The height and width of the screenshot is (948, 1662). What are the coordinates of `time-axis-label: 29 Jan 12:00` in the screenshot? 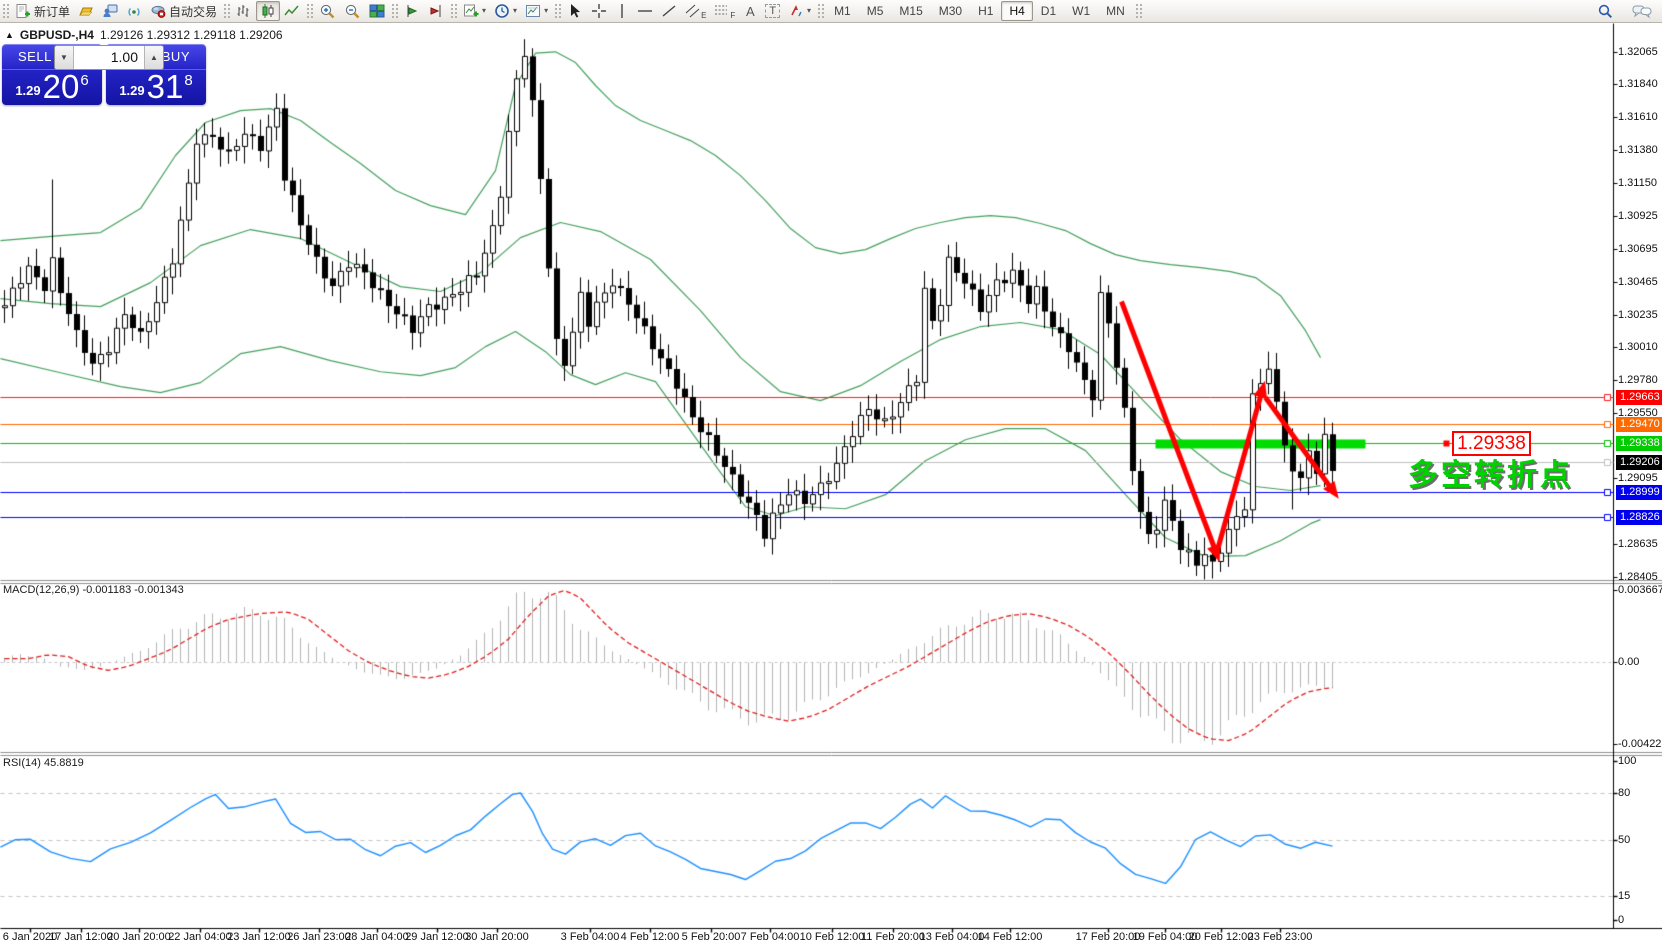 It's located at (437, 937).